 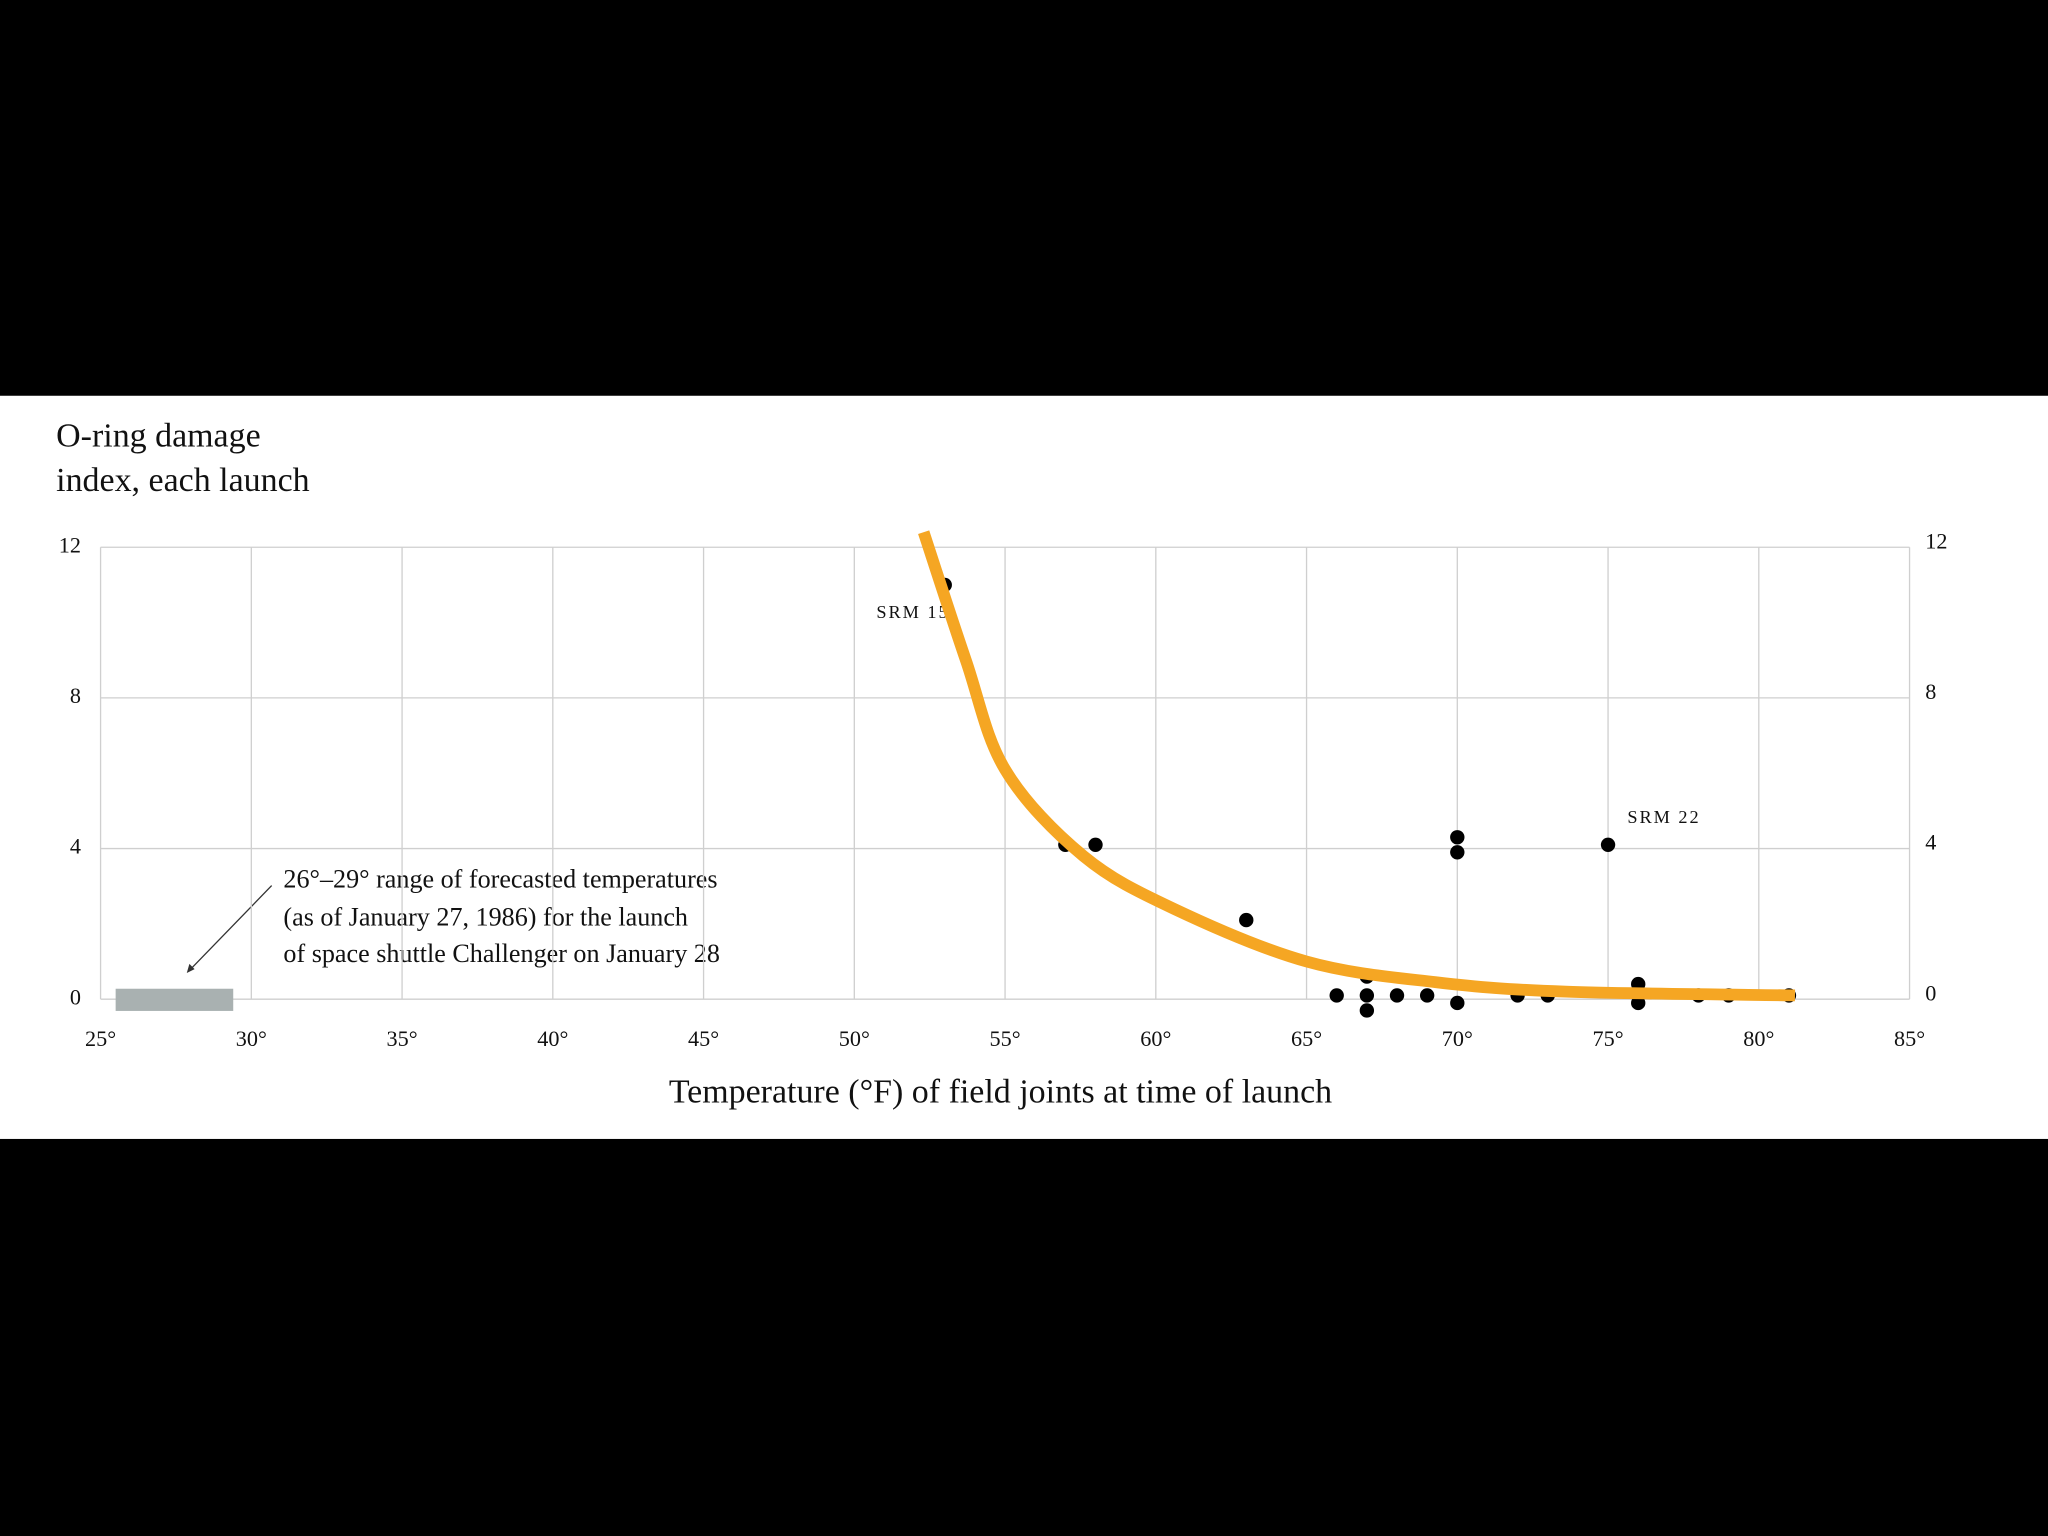 What do you see at coordinates (158, 436) in the screenshot?
I see `y-axis-title: O-ring damage` at bounding box center [158, 436].